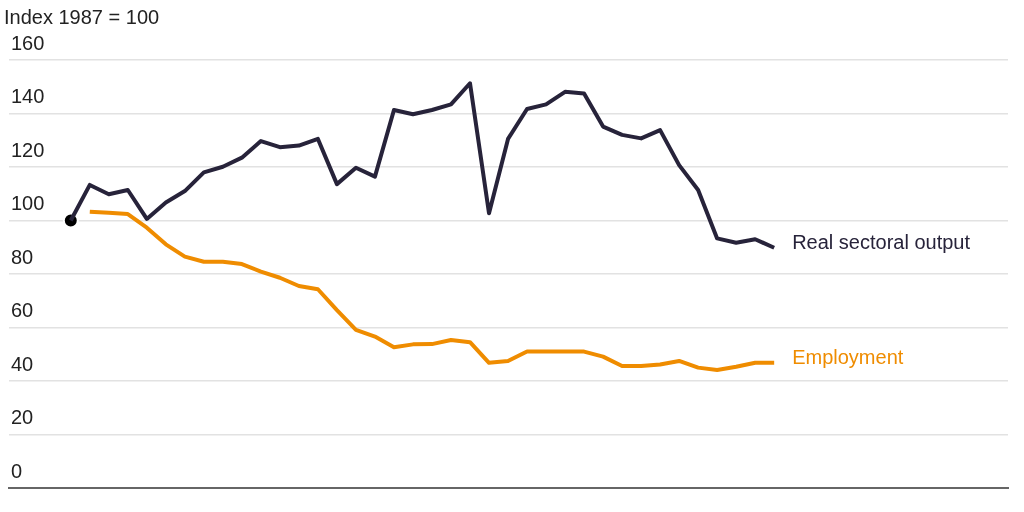 This screenshot has width=1024, height=512. What do you see at coordinates (881, 242) in the screenshot?
I see `series-label: Real sectoral output` at bounding box center [881, 242].